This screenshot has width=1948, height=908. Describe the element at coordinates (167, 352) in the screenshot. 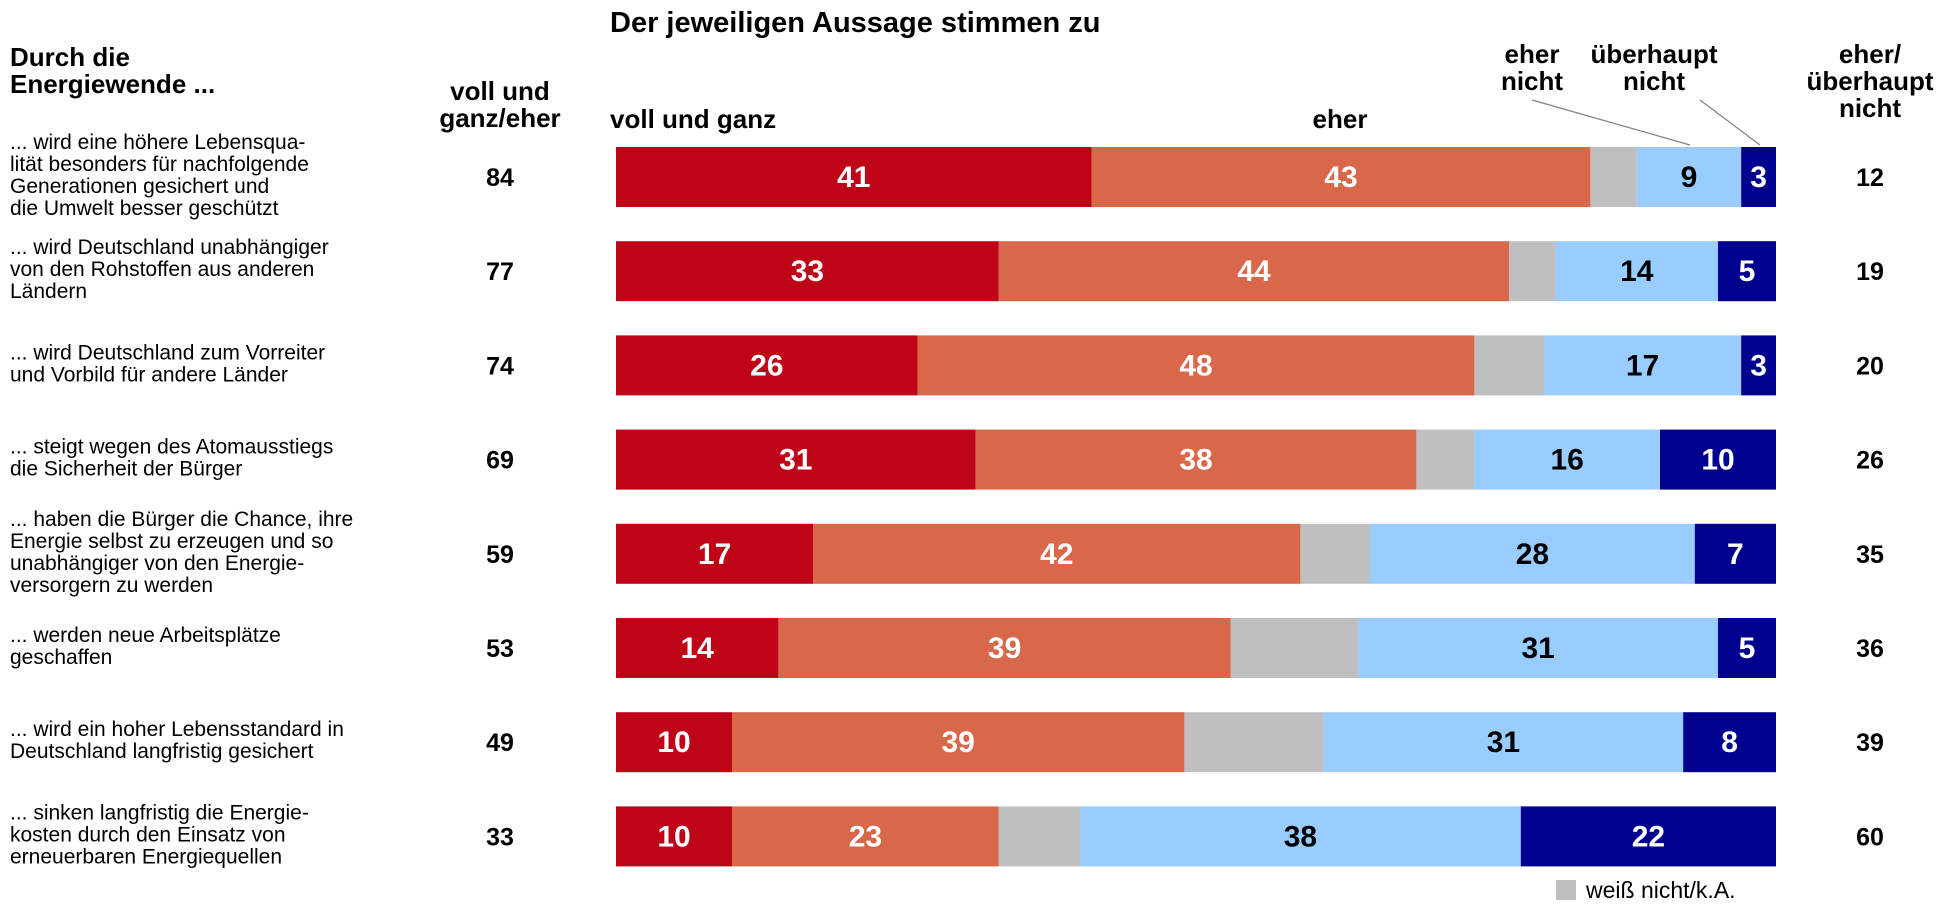

I see `row-label: ... wird Deutschland zum Vorreiter` at that location.